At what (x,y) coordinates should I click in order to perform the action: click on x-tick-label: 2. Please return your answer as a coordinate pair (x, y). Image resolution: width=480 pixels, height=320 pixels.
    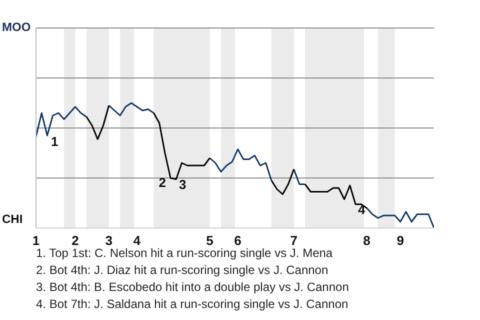
    Looking at the image, I should click on (75, 240).